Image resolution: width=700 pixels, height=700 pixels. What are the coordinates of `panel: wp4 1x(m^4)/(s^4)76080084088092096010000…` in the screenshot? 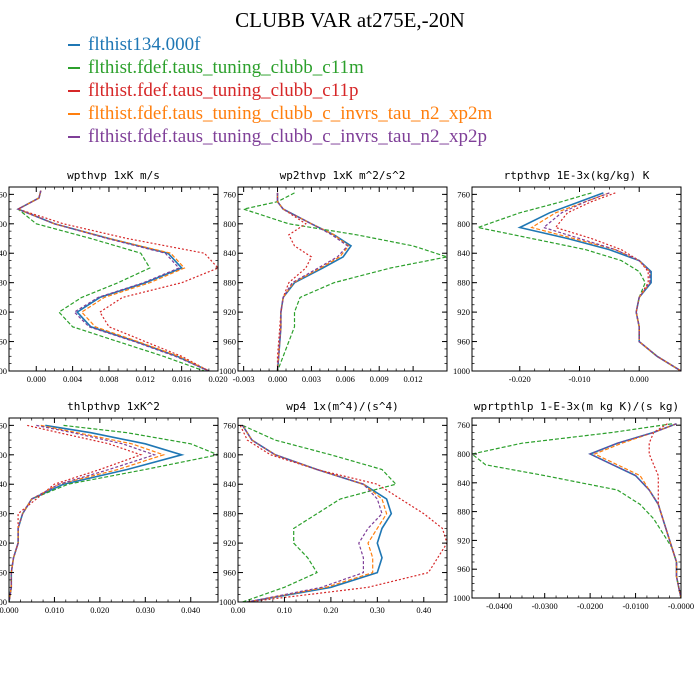 It's located at (333, 507).